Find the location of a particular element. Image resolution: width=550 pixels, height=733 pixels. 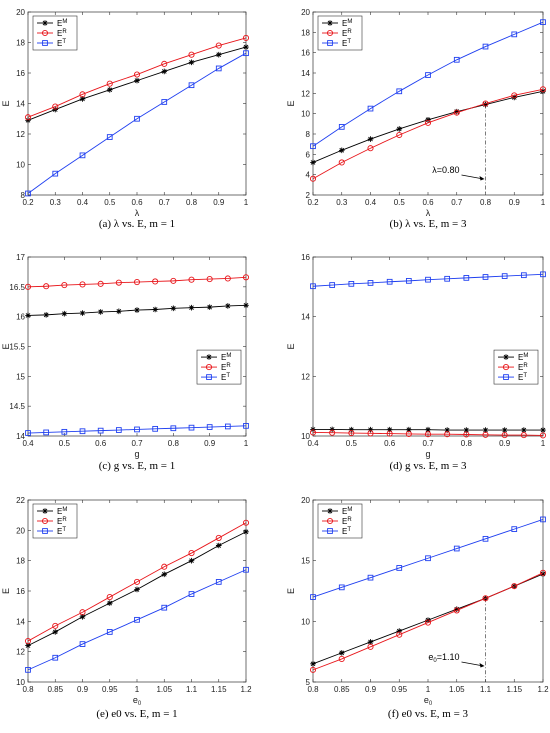

x-tick-label: 0.9 is located at coordinates (371, 689).